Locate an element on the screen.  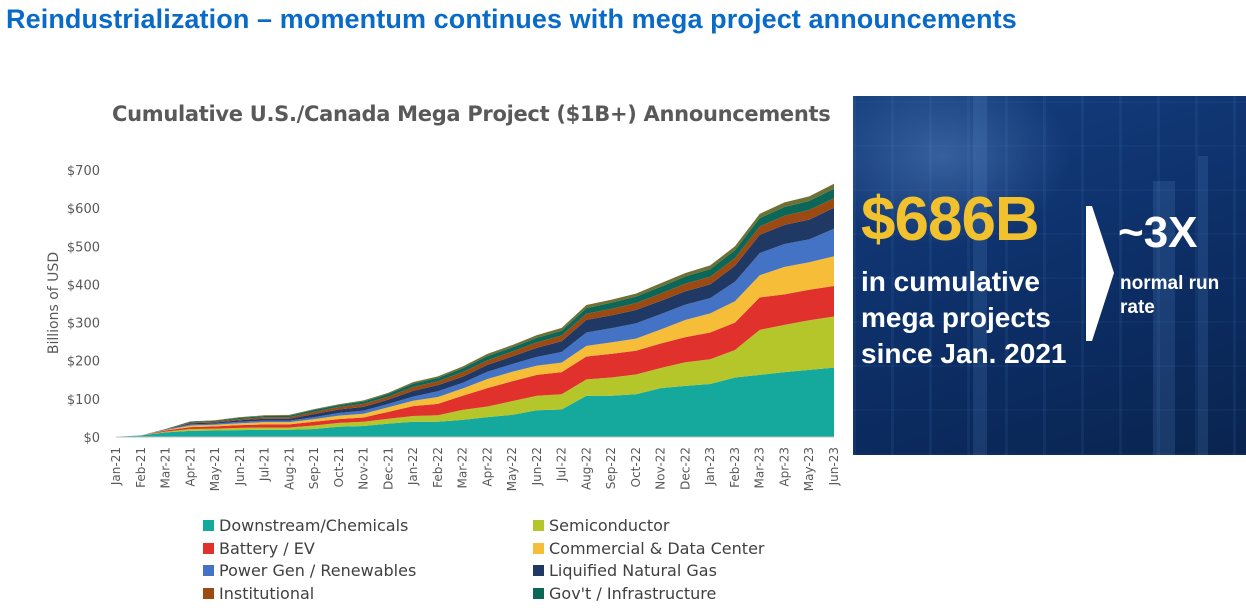
x-tick-label: Jun-21 is located at coordinates (240, 466).